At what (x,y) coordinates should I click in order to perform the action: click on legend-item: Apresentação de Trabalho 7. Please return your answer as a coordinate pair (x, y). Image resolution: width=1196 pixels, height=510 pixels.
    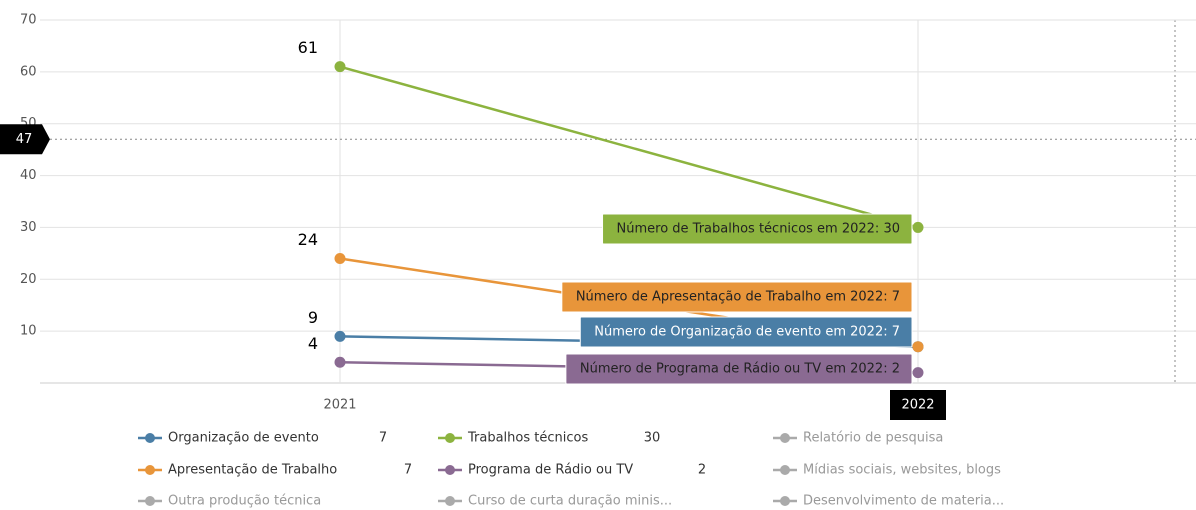
    Looking at the image, I should click on (275, 470).